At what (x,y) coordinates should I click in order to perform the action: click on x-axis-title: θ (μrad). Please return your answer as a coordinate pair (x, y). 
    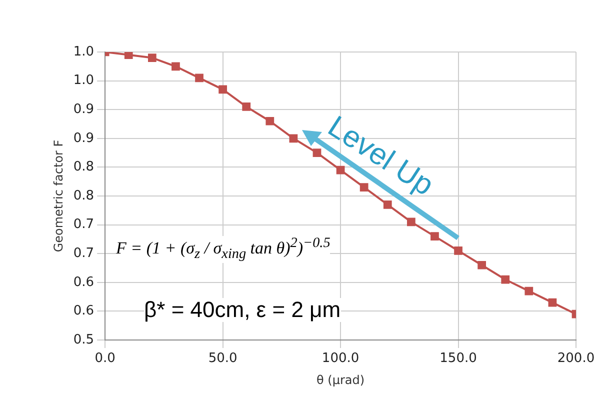
    Looking at the image, I should click on (340, 379).